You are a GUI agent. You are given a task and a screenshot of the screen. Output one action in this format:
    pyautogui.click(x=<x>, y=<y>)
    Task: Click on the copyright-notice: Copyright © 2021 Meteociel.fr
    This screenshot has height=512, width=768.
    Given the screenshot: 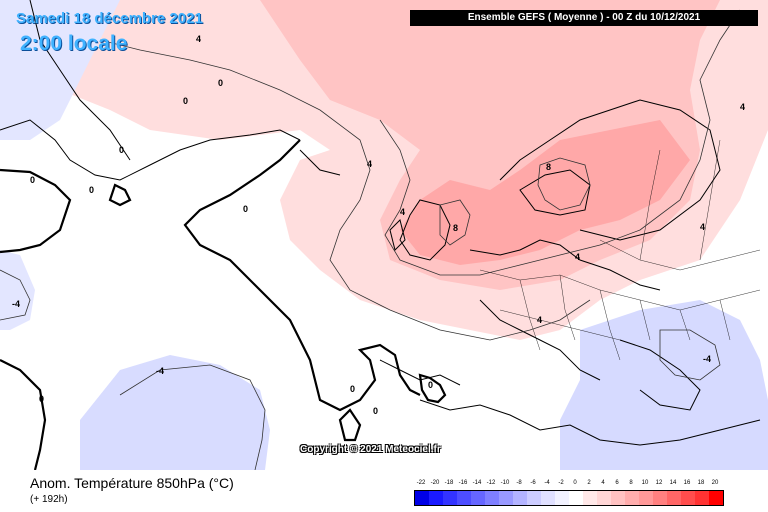 What is the action you would take?
    pyautogui.click(x=370, y=449)
    